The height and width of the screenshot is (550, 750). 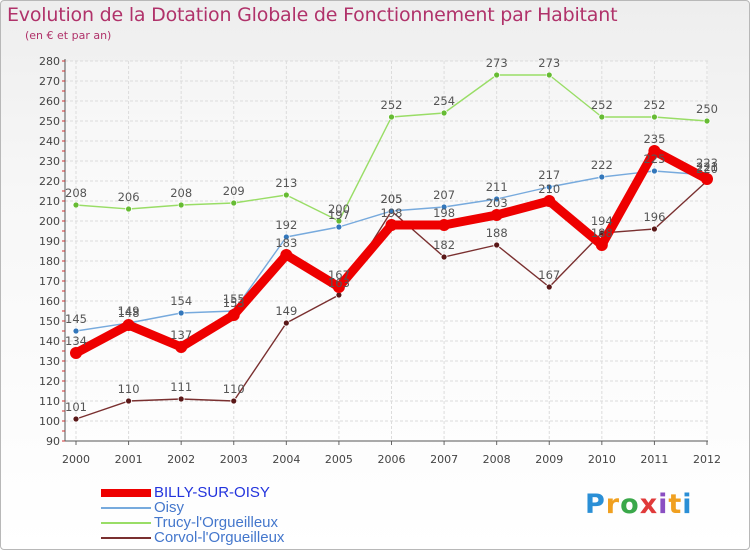 I want to click on data-label-oisy: 192, so click(x=286, y=225).